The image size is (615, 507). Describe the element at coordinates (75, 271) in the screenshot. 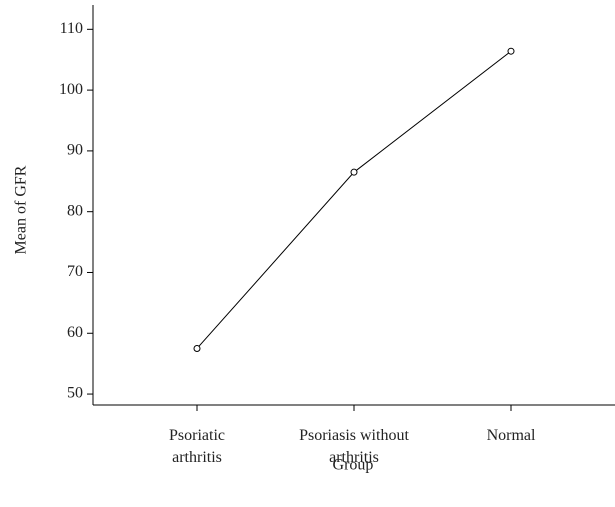

I see `y-tick-label: 70` at that location.